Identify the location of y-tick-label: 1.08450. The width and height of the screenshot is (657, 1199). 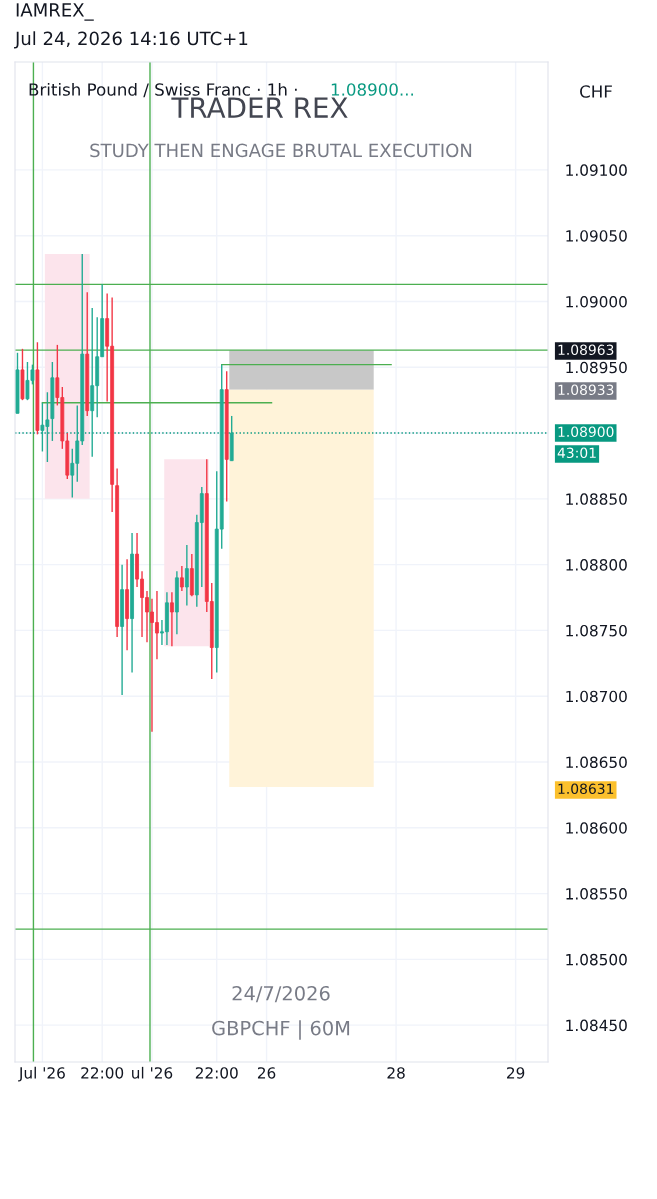
(596, 1025).